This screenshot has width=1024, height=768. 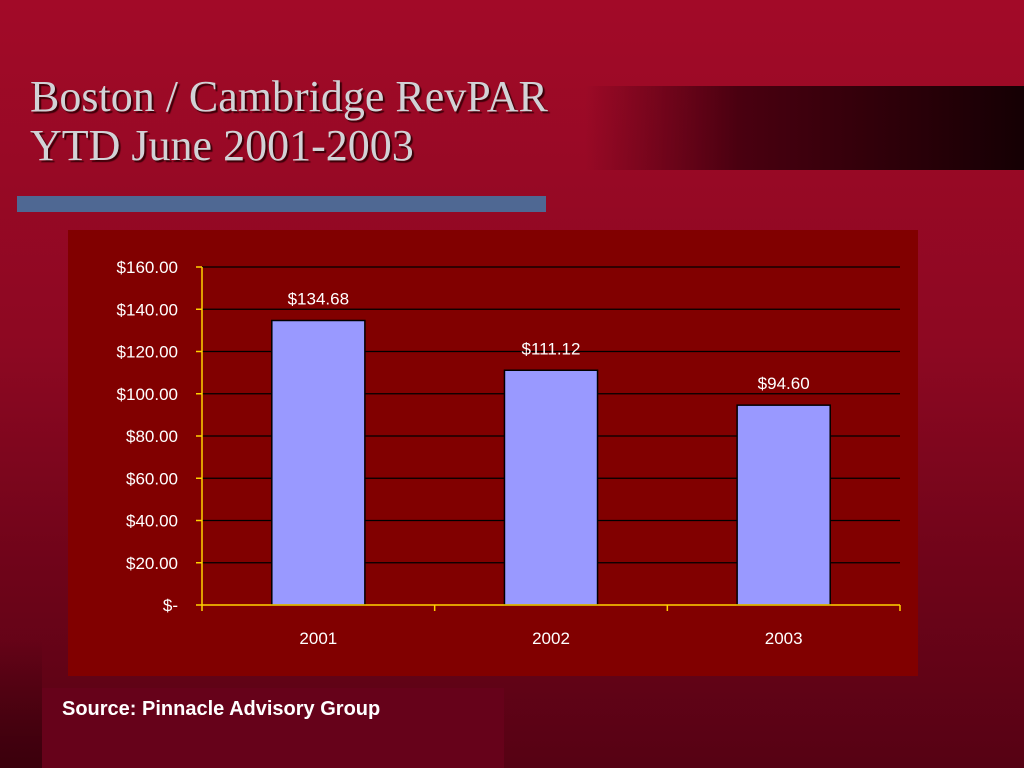 What do you see at coordinates (318, 298) in the screenshot?
I see `data-label-2001: $134.68` at bounding box center [318, 298].